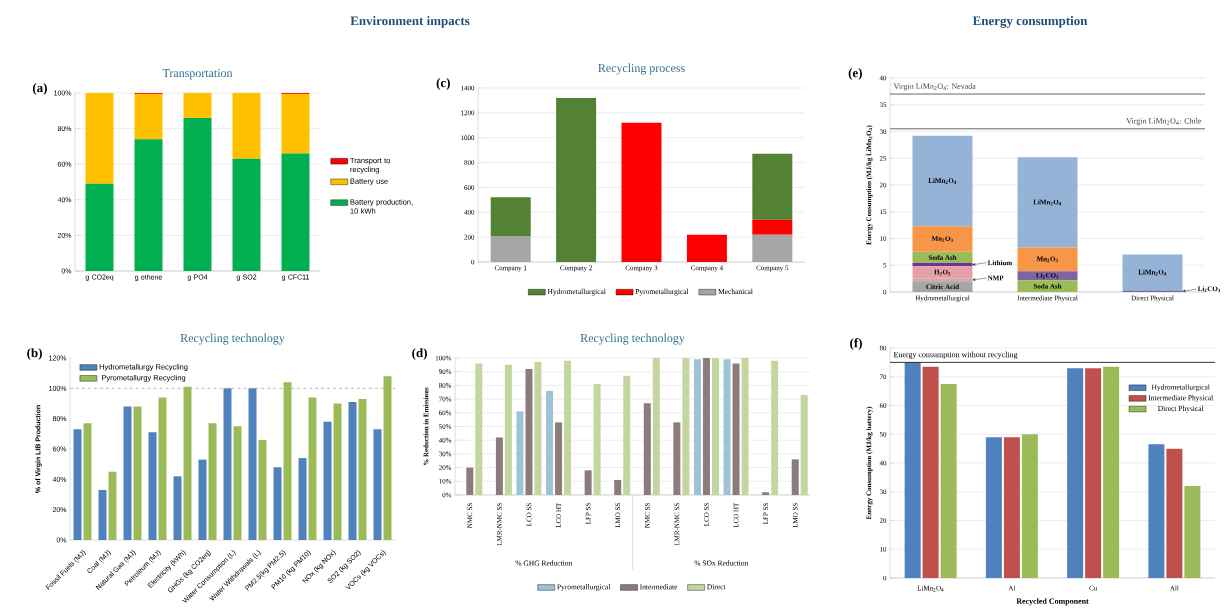  What do you see at coordinates (419, 354) in the screenshot?
I see `text: (d)` at bounding box center [419, 354].